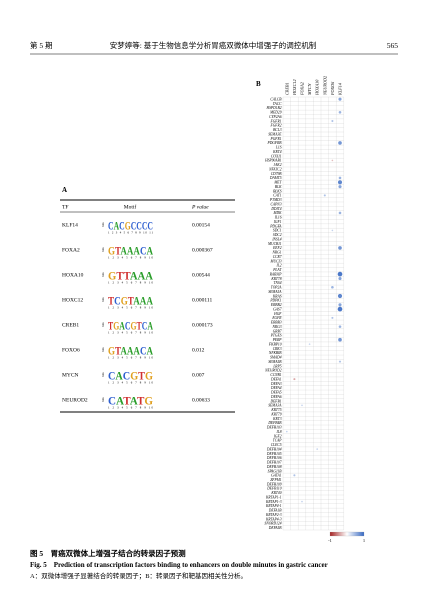  What do you see at coordinates (258, 84) in the screenshot?
I see `panel-b-label: B` at bounding box center [258, 84].